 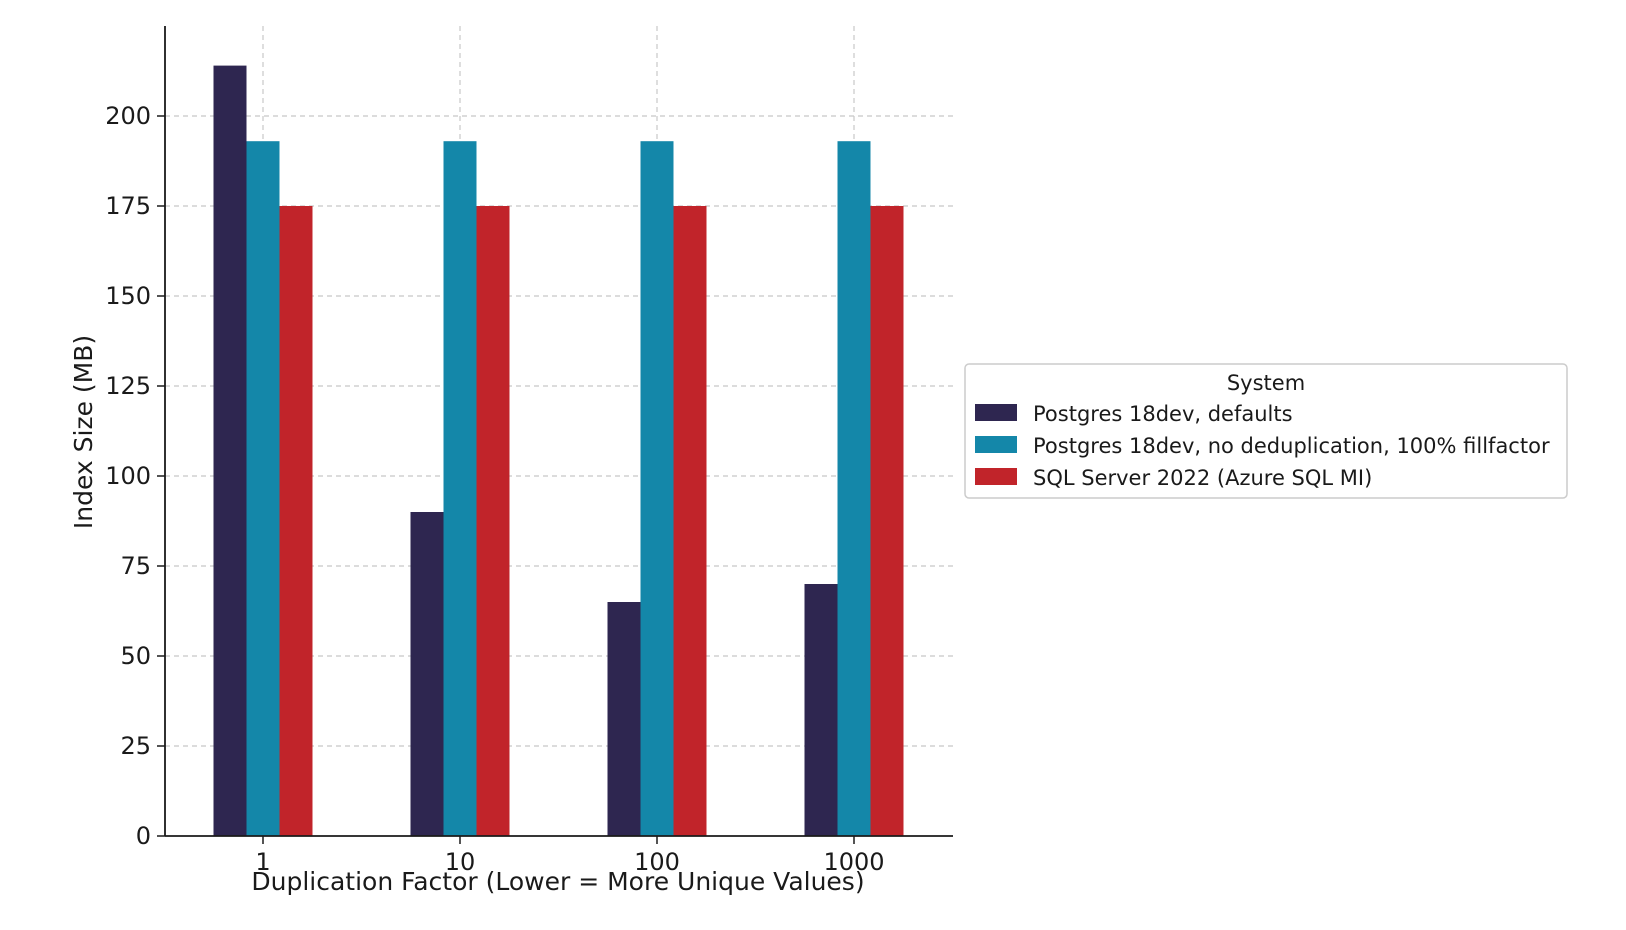 What do you see at coordinates (135, 566) in the screenshot?
I see `y-tick-label: 75` at bounding box center [135, 566].